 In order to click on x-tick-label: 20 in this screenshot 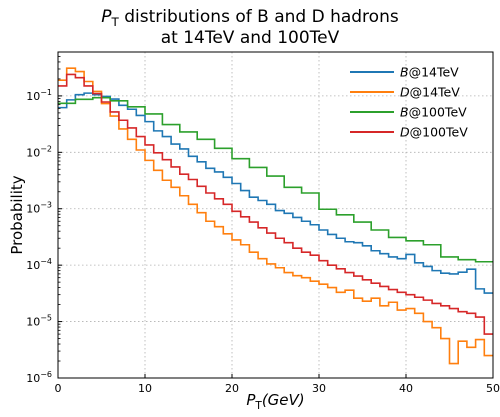, I will do `click(232, 388)`.